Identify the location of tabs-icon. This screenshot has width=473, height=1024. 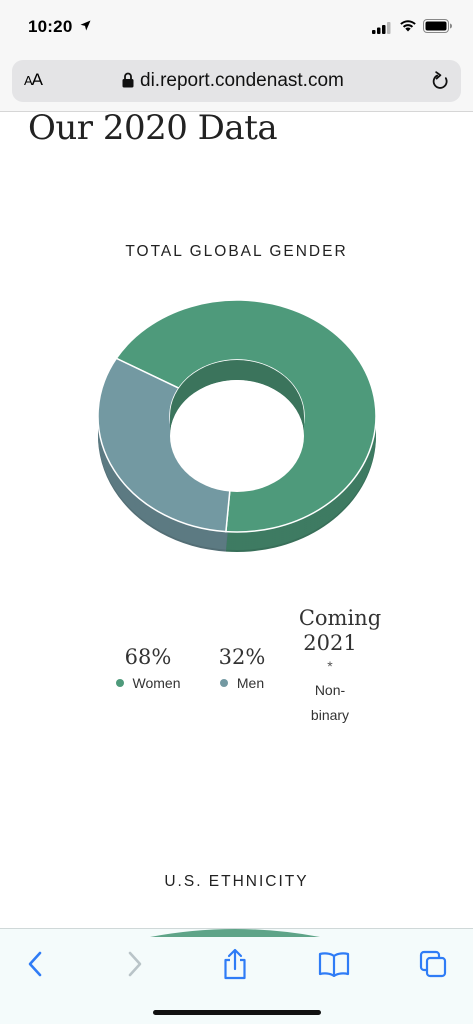
(433, 964).